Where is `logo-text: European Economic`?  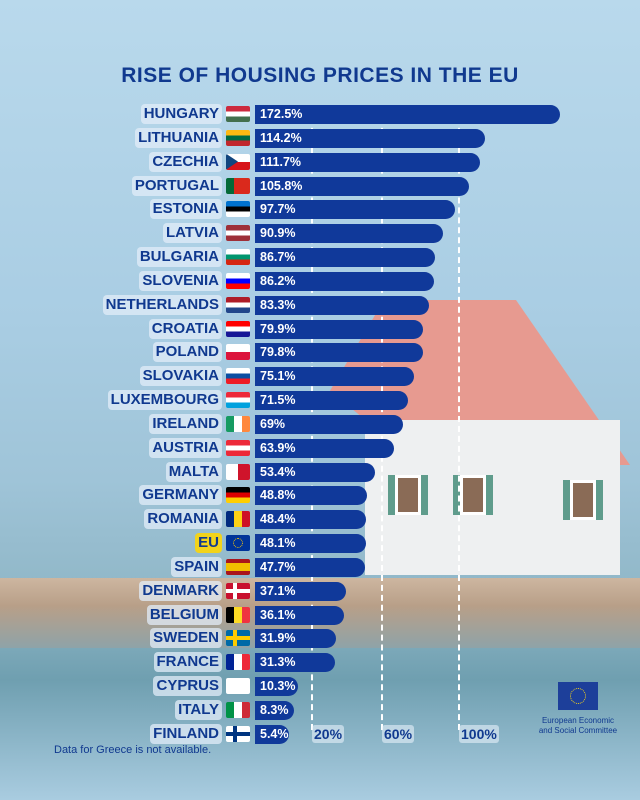 logo-text: European Economic is located at coordinates (578, 720).